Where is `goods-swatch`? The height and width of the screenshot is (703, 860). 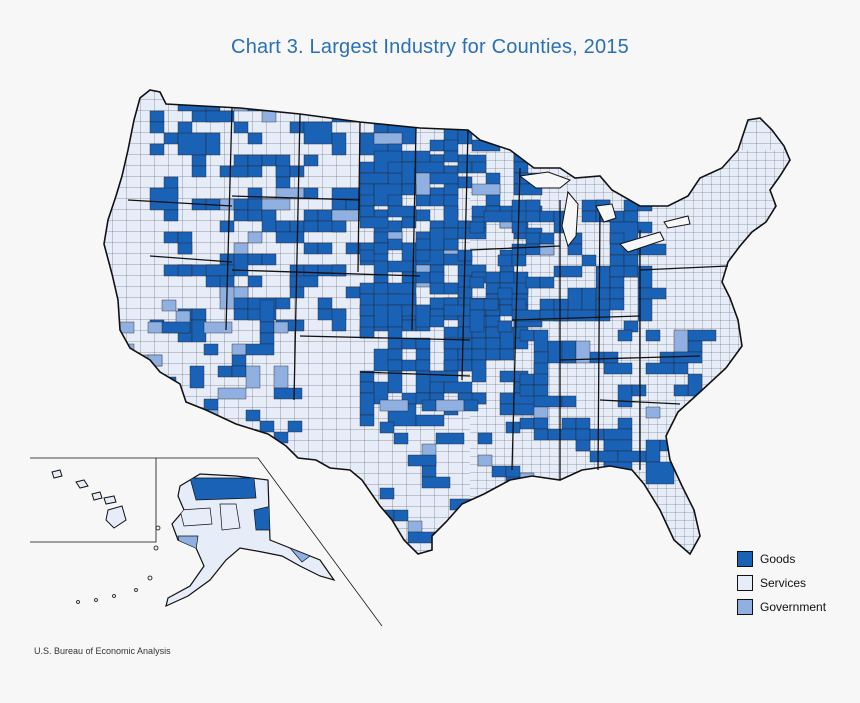
goods-swatch is located at coordinates (745, 559).